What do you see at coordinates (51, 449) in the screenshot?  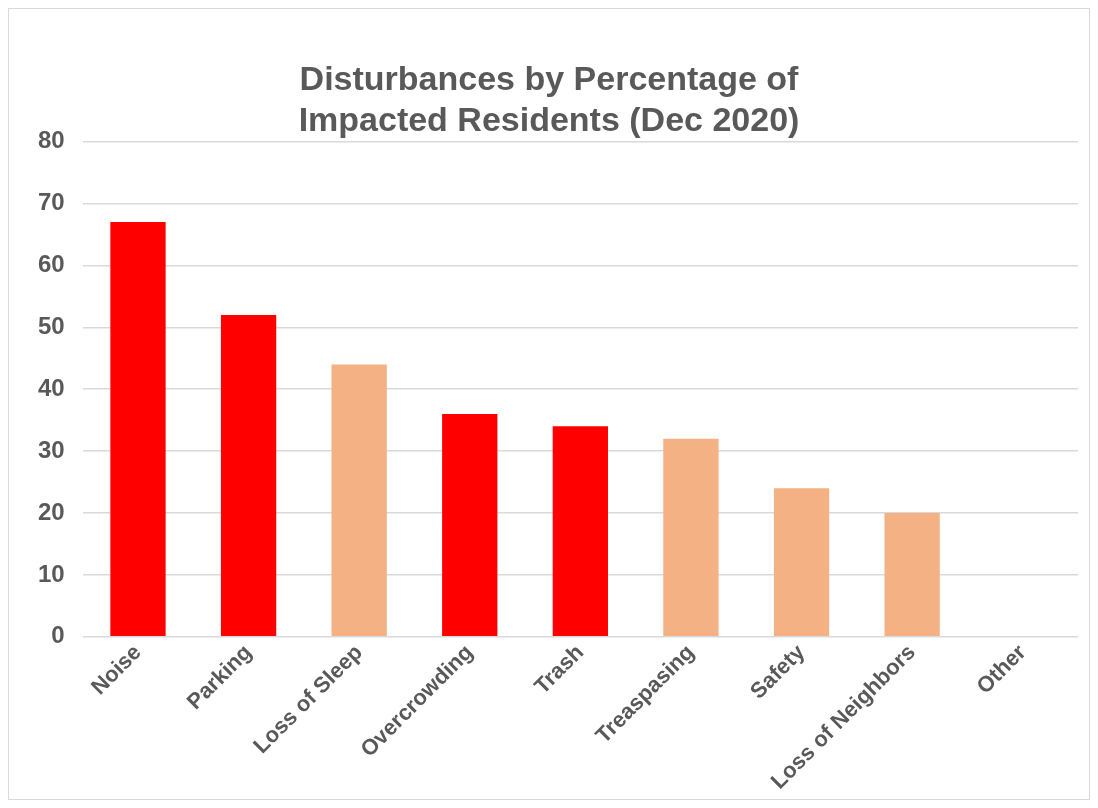 I see `y-tick-label: 30` at bounding box center [51, 449].